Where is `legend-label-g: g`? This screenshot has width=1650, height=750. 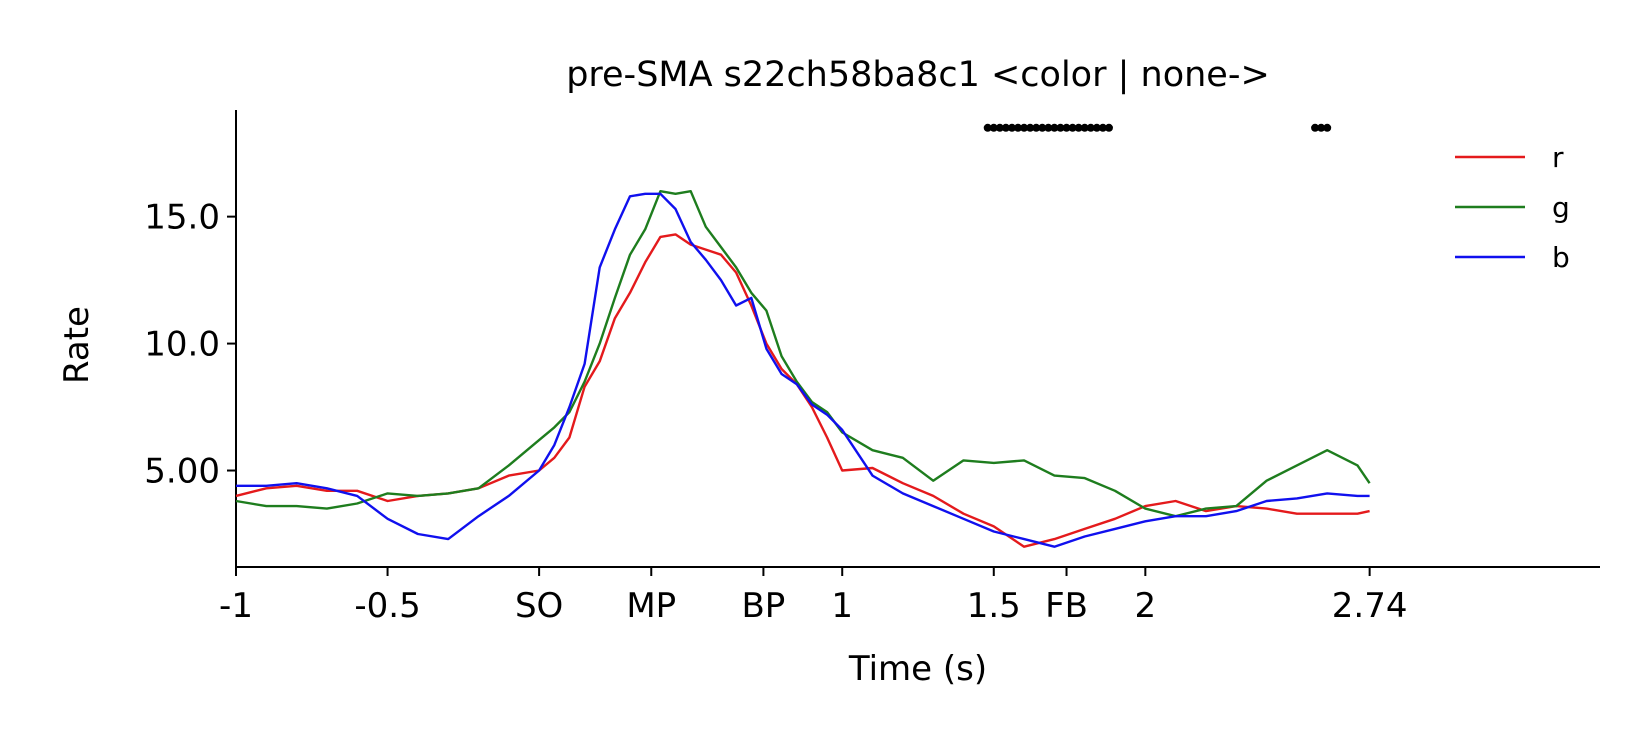
legend-label-g: g is located at coordinates (1561, 207).